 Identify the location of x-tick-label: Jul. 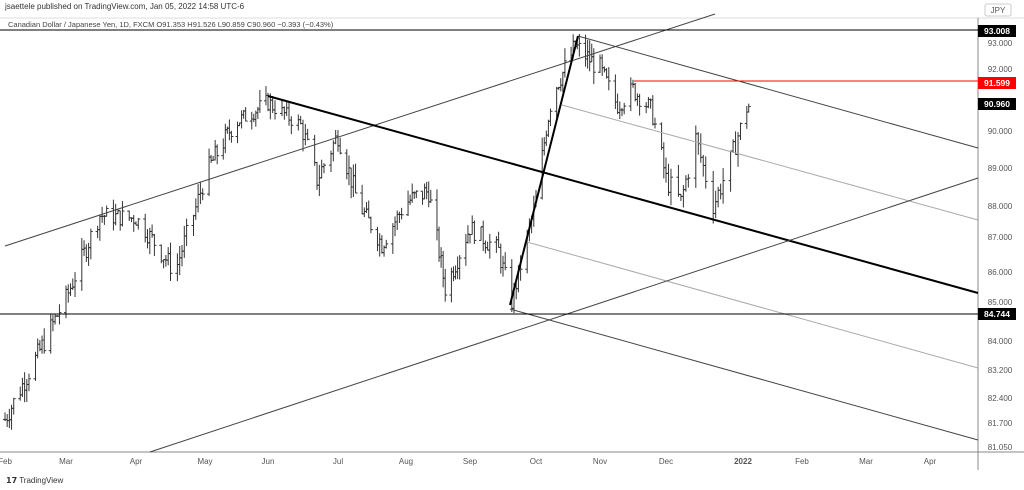
(338, 461).